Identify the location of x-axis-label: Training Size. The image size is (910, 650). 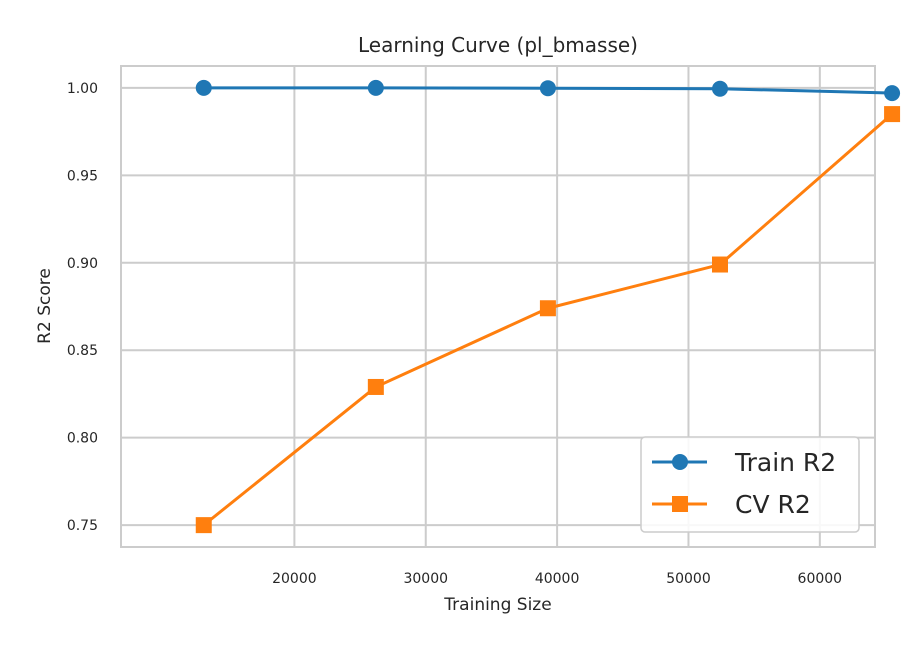
(497, 605).